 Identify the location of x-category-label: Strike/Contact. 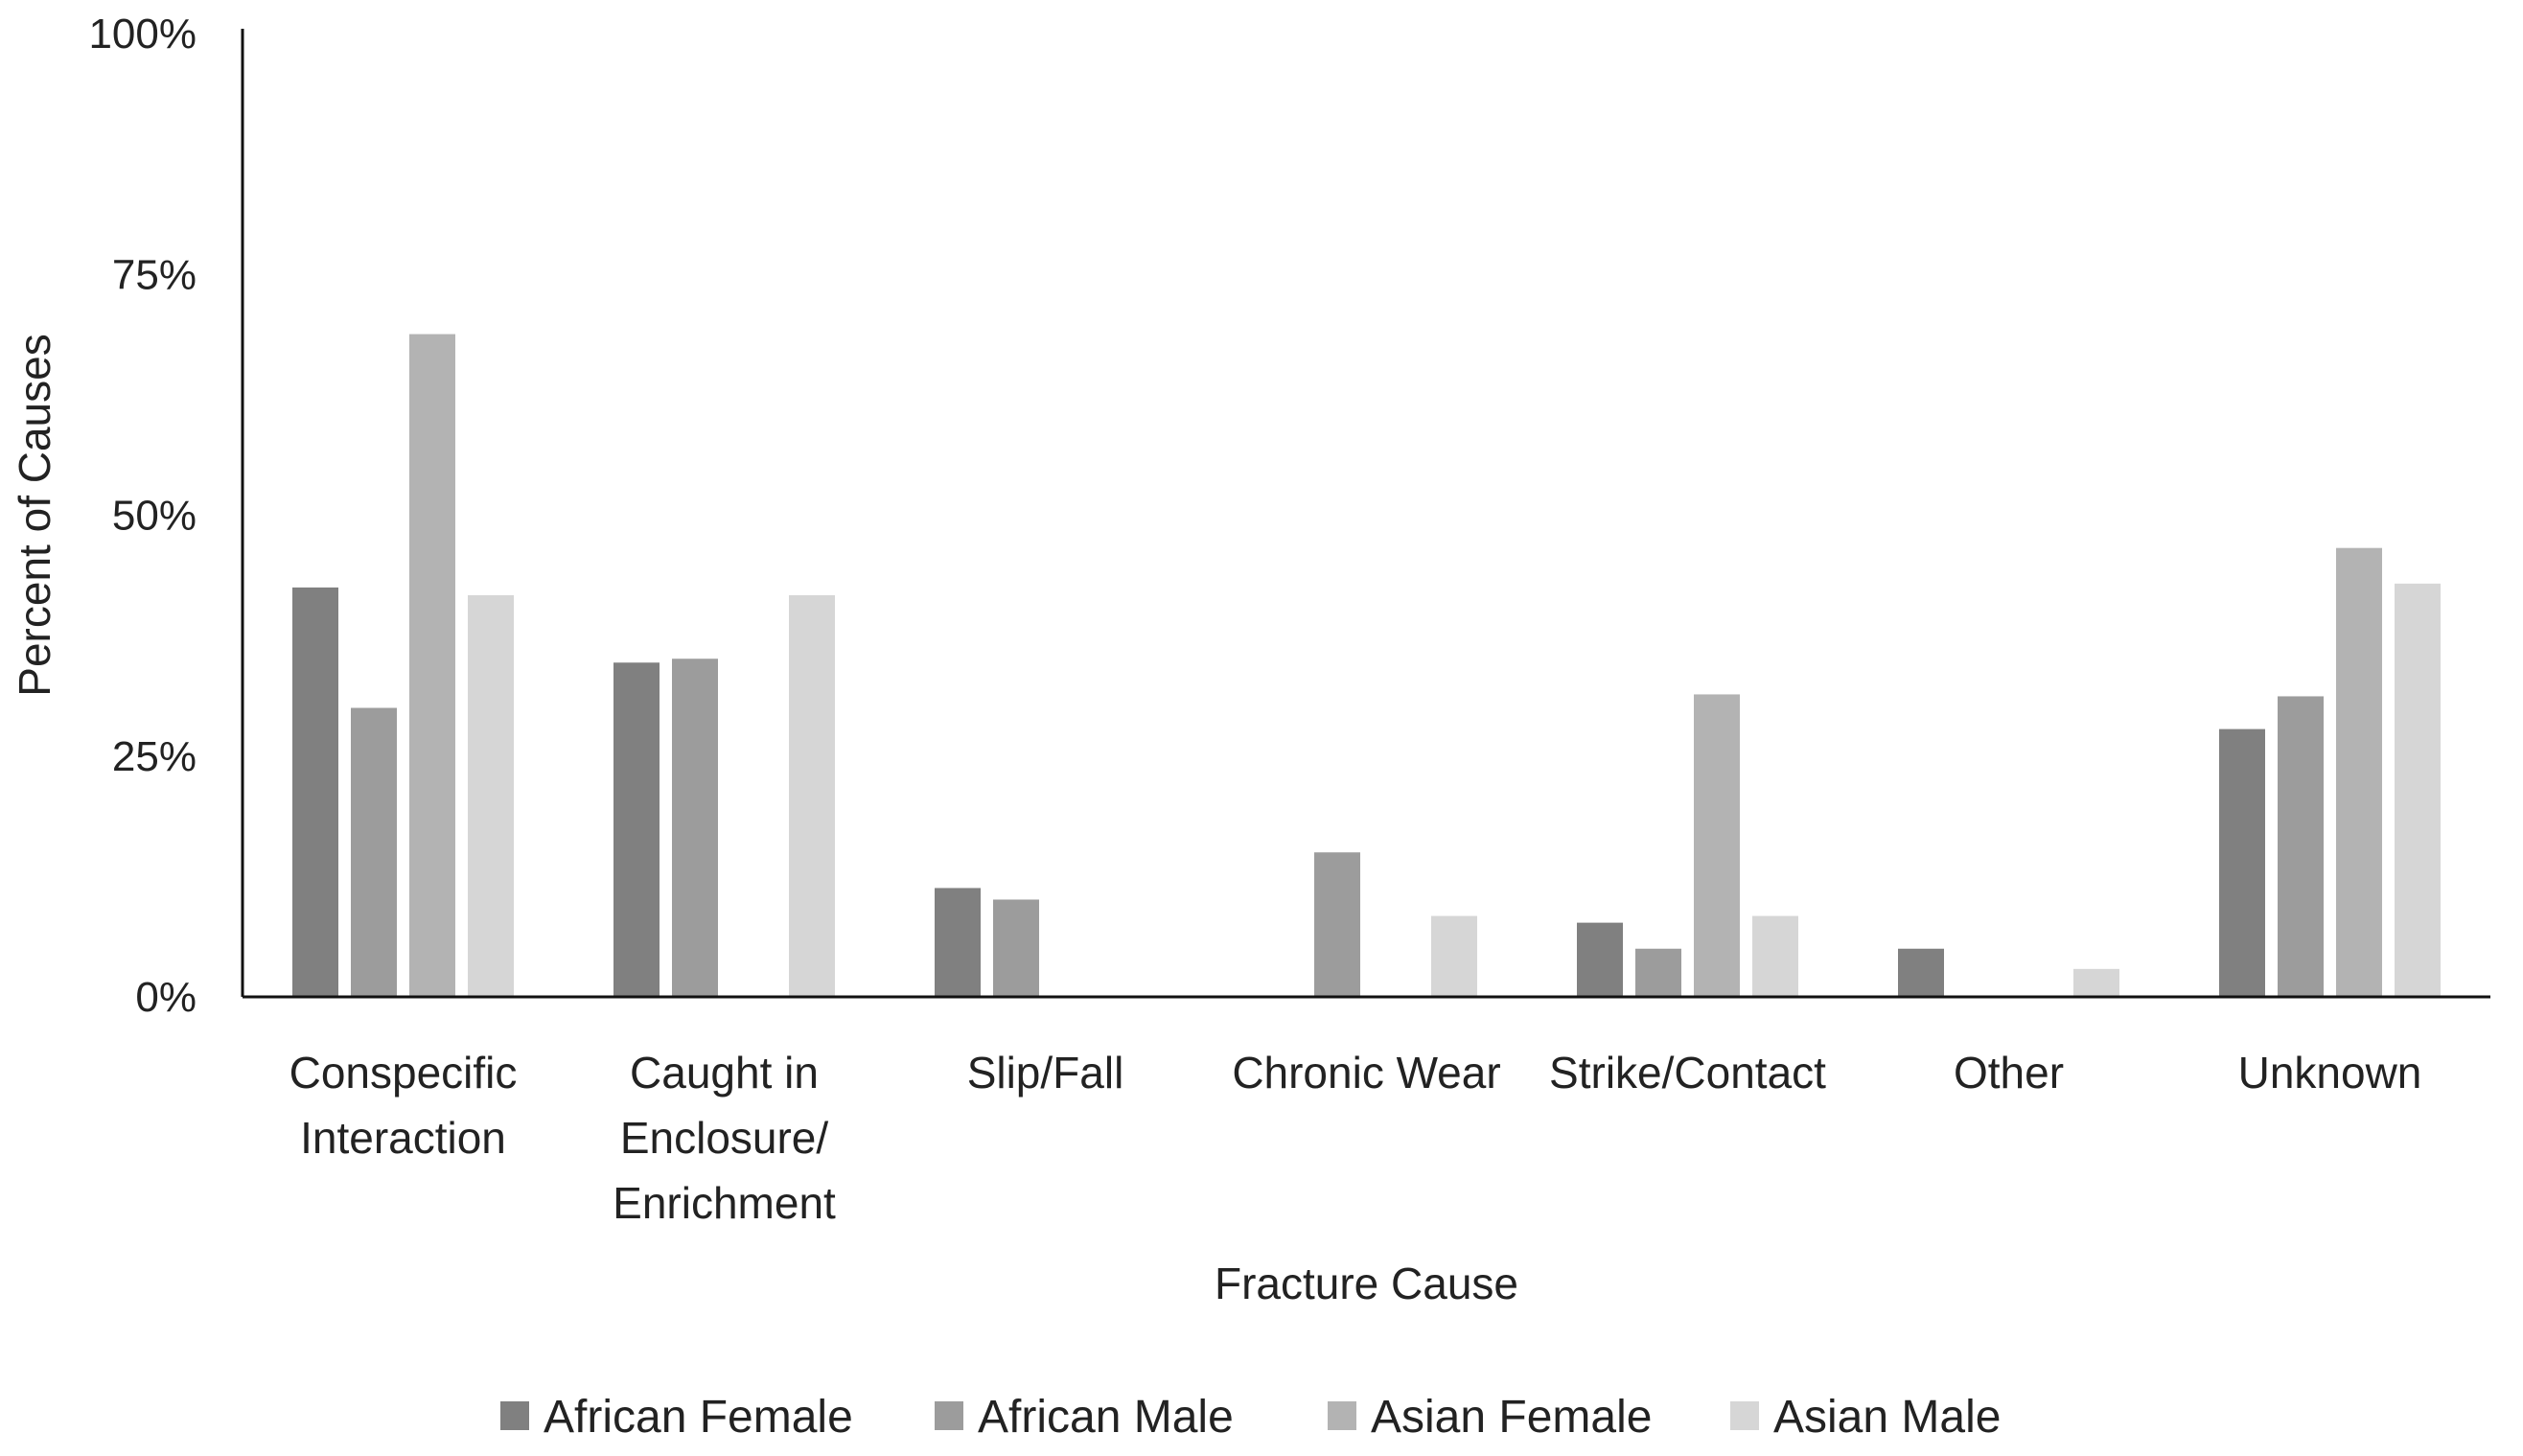
(1687, 1073).